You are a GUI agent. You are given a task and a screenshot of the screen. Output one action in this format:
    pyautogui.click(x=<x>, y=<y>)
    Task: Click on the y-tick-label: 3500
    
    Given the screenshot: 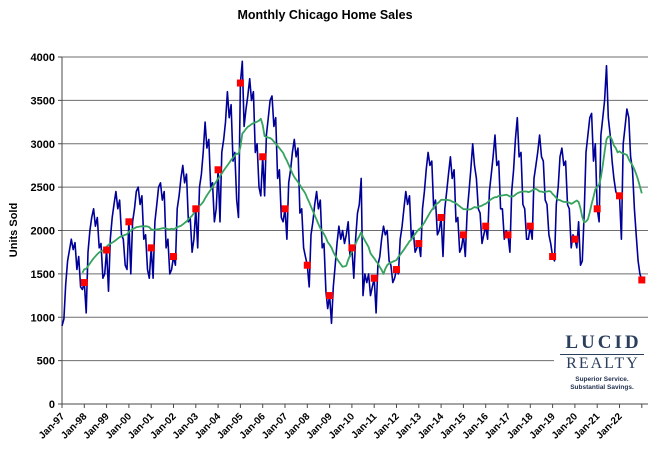 What is the action you would take?
    pyautogui.click(x=43, y=101)
    